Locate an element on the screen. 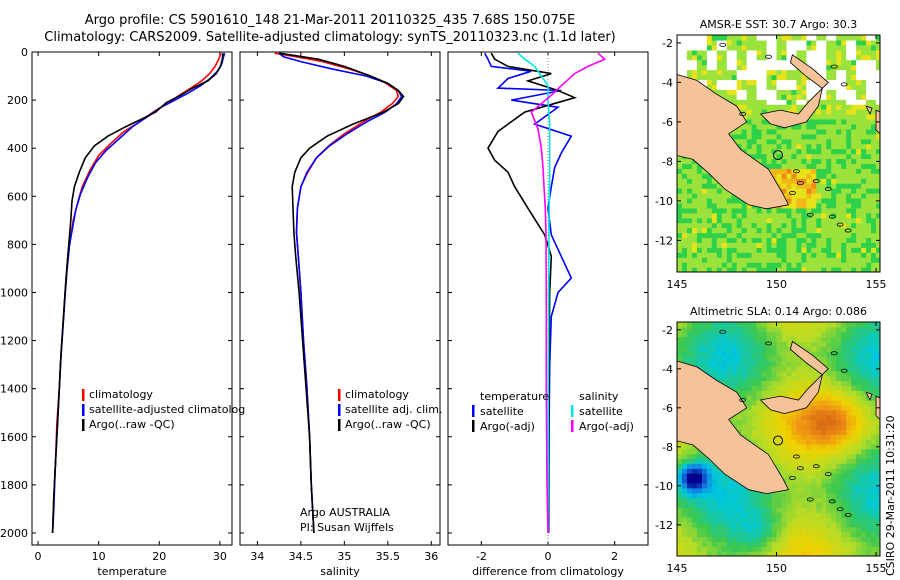 The image size is (900, 580). x-tick-label: 20 is located at coordinates (159, 556).